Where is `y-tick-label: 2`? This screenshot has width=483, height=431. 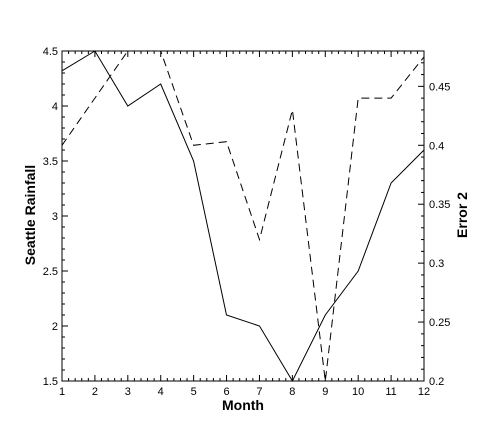
y-tick-label: 2 is located at coordinates (55, 327).